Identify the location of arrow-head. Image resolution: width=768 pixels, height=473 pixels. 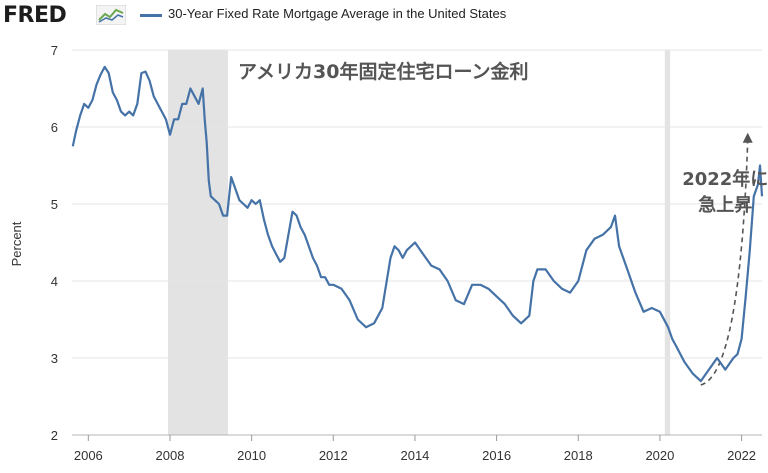
(747, 137).